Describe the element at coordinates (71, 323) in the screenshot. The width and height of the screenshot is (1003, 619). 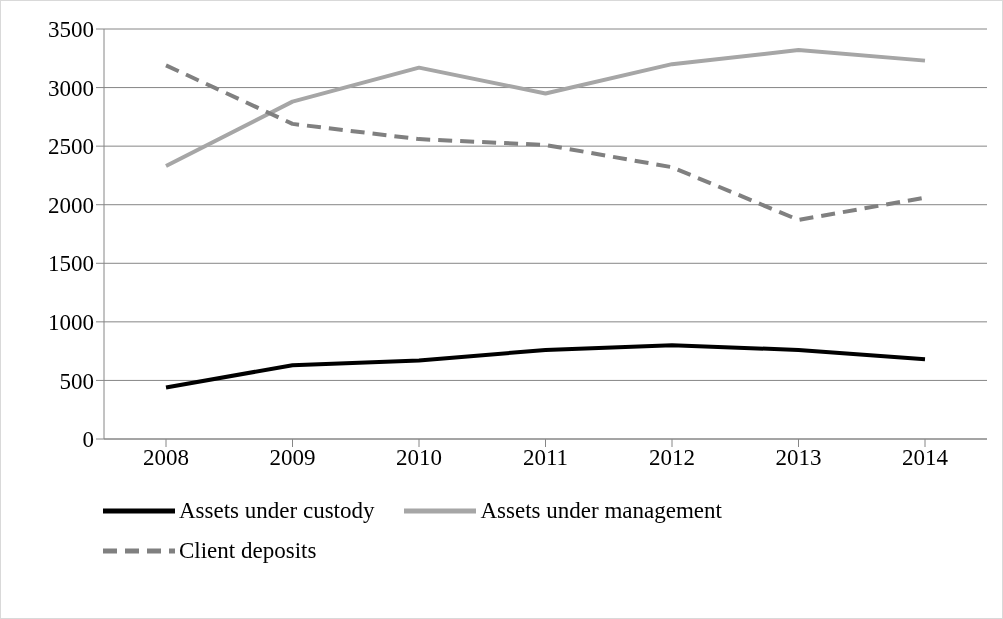
I see `y-tick-label: 1000` at that location.